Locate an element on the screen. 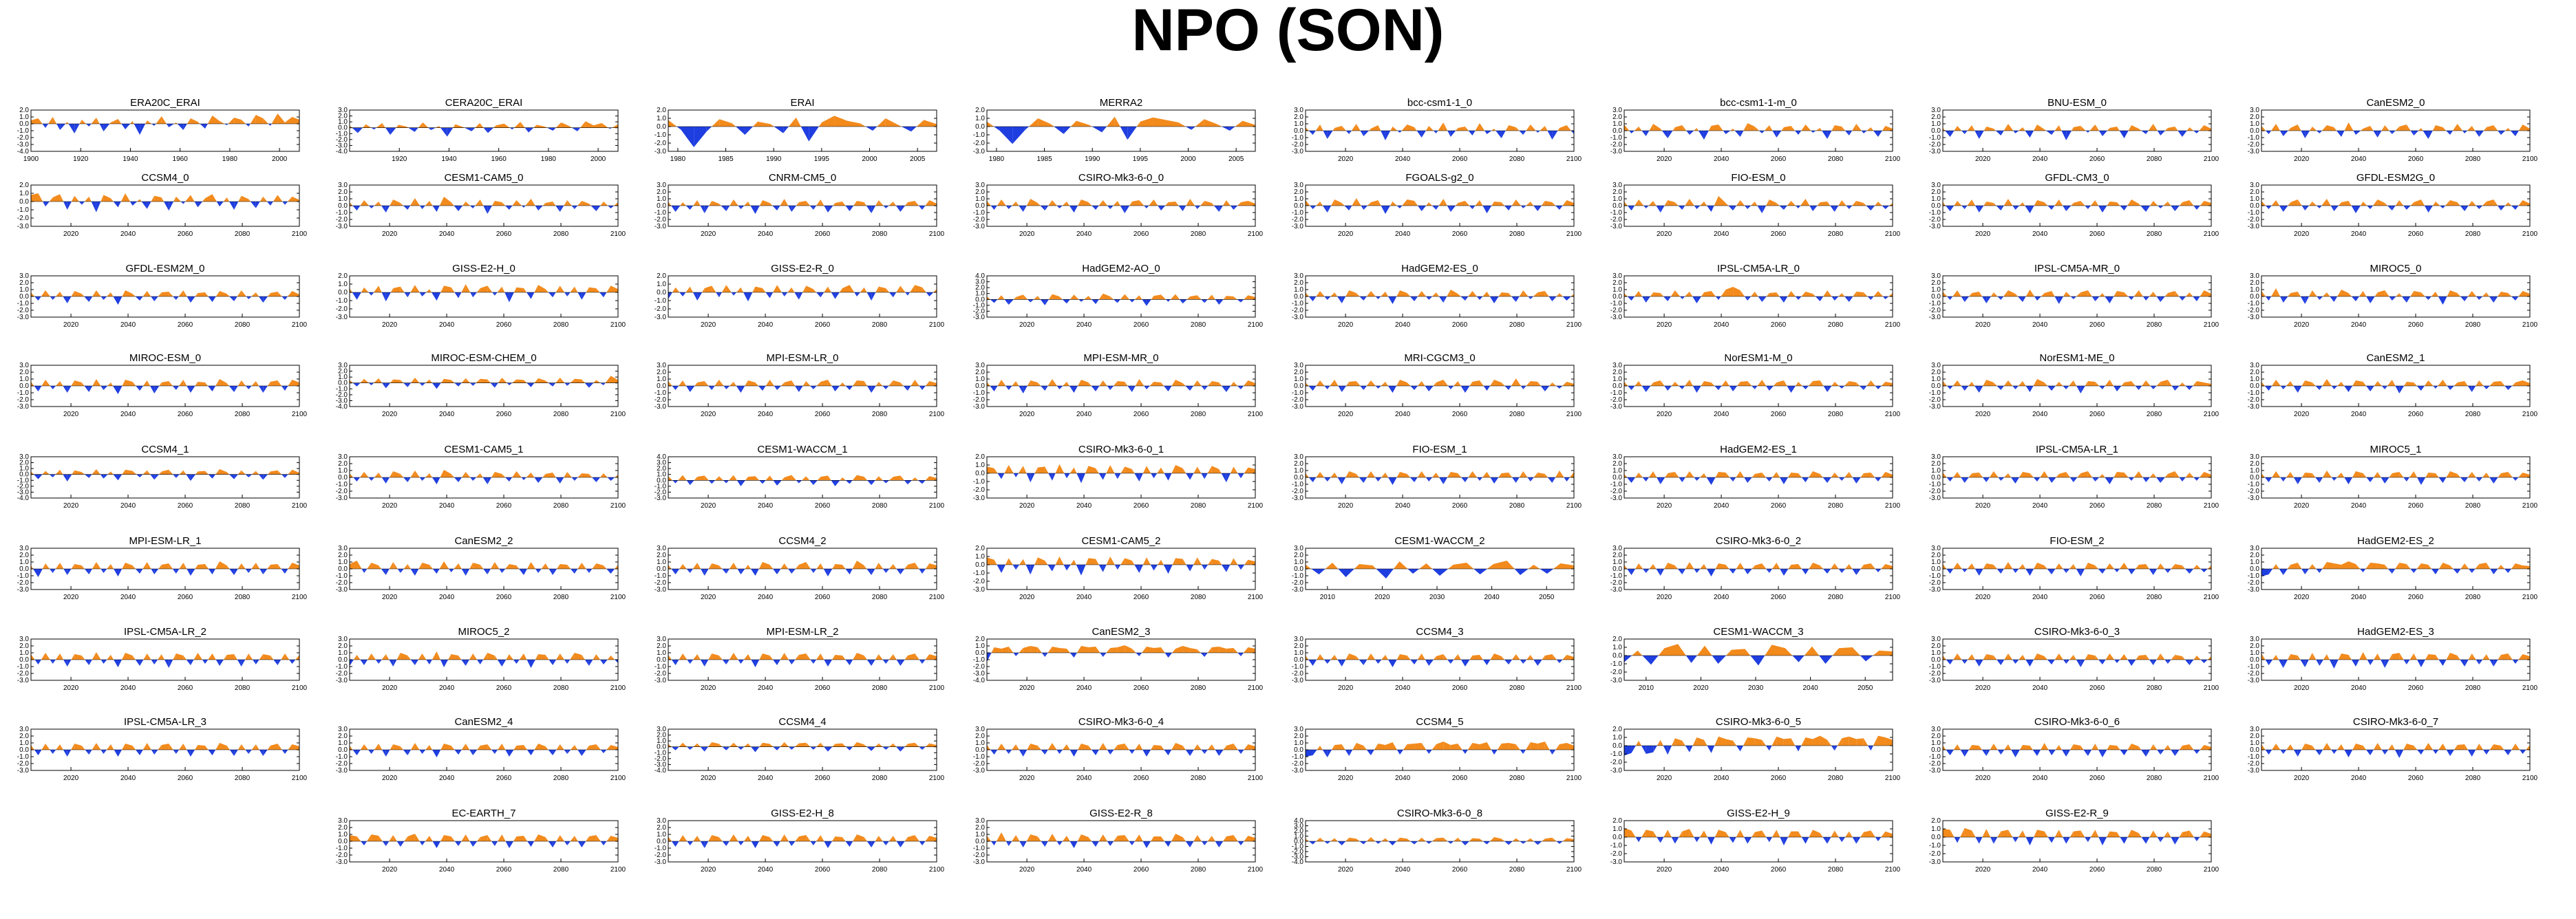  x-tick-label: 2100 is located at coordinates (1574, 506).